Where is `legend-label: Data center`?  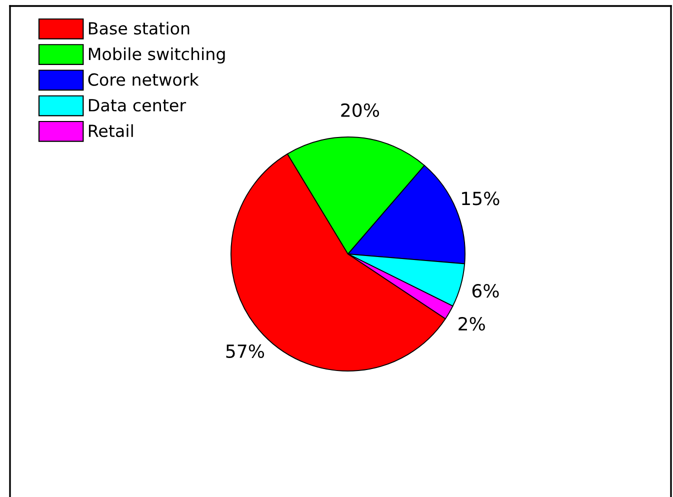
legend-label: Data center is located at coordinates (137, 105).